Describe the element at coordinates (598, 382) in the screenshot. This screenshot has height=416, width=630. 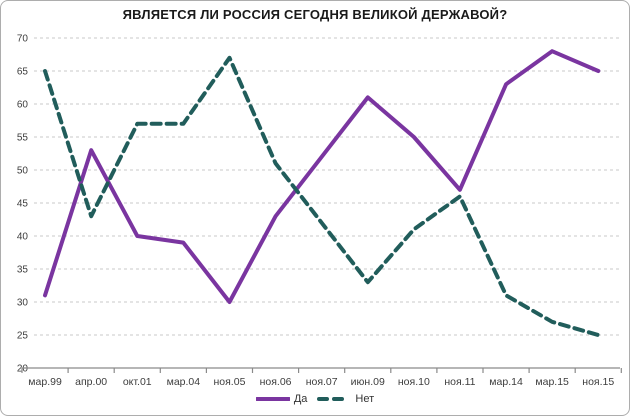
I see `x-tick-label: ноя.15` at that location.